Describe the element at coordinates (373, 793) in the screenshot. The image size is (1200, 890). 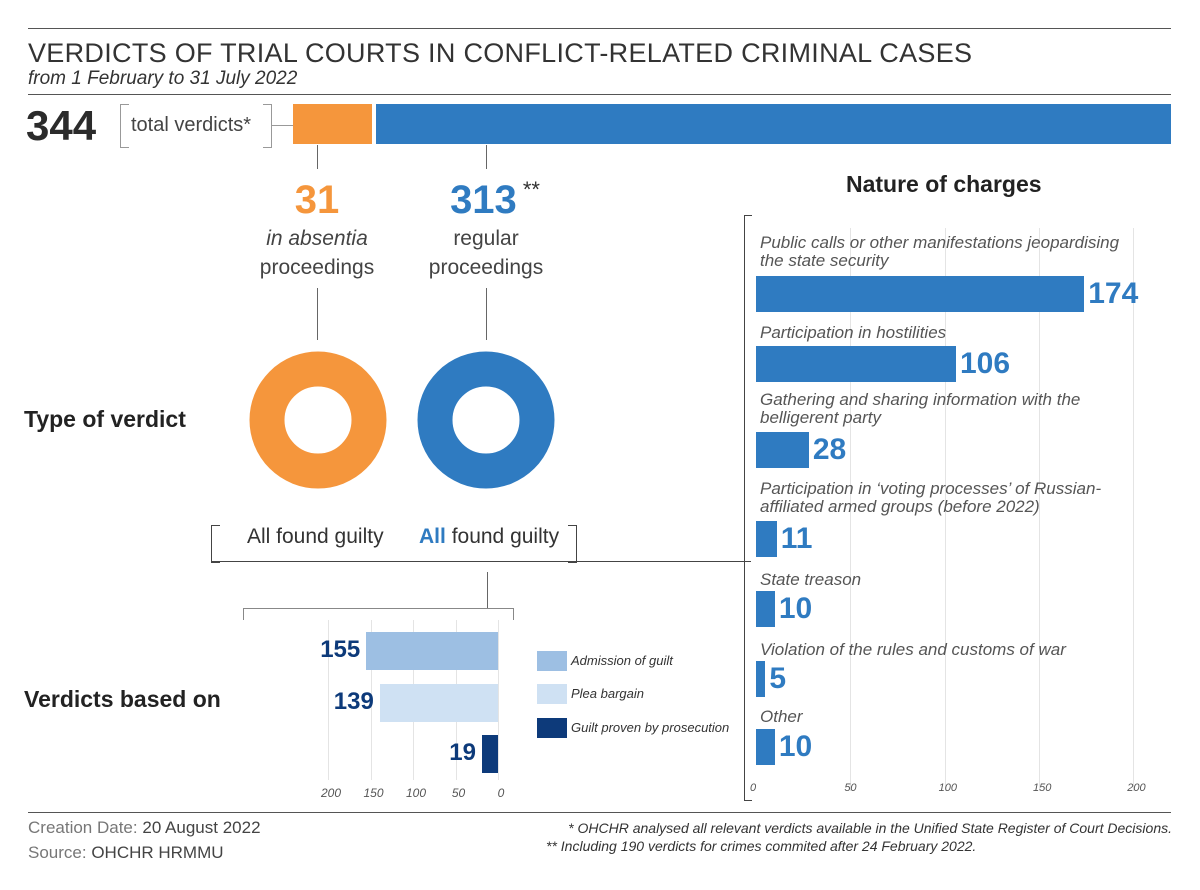
I see `basis-tick-label: 150` at that location.